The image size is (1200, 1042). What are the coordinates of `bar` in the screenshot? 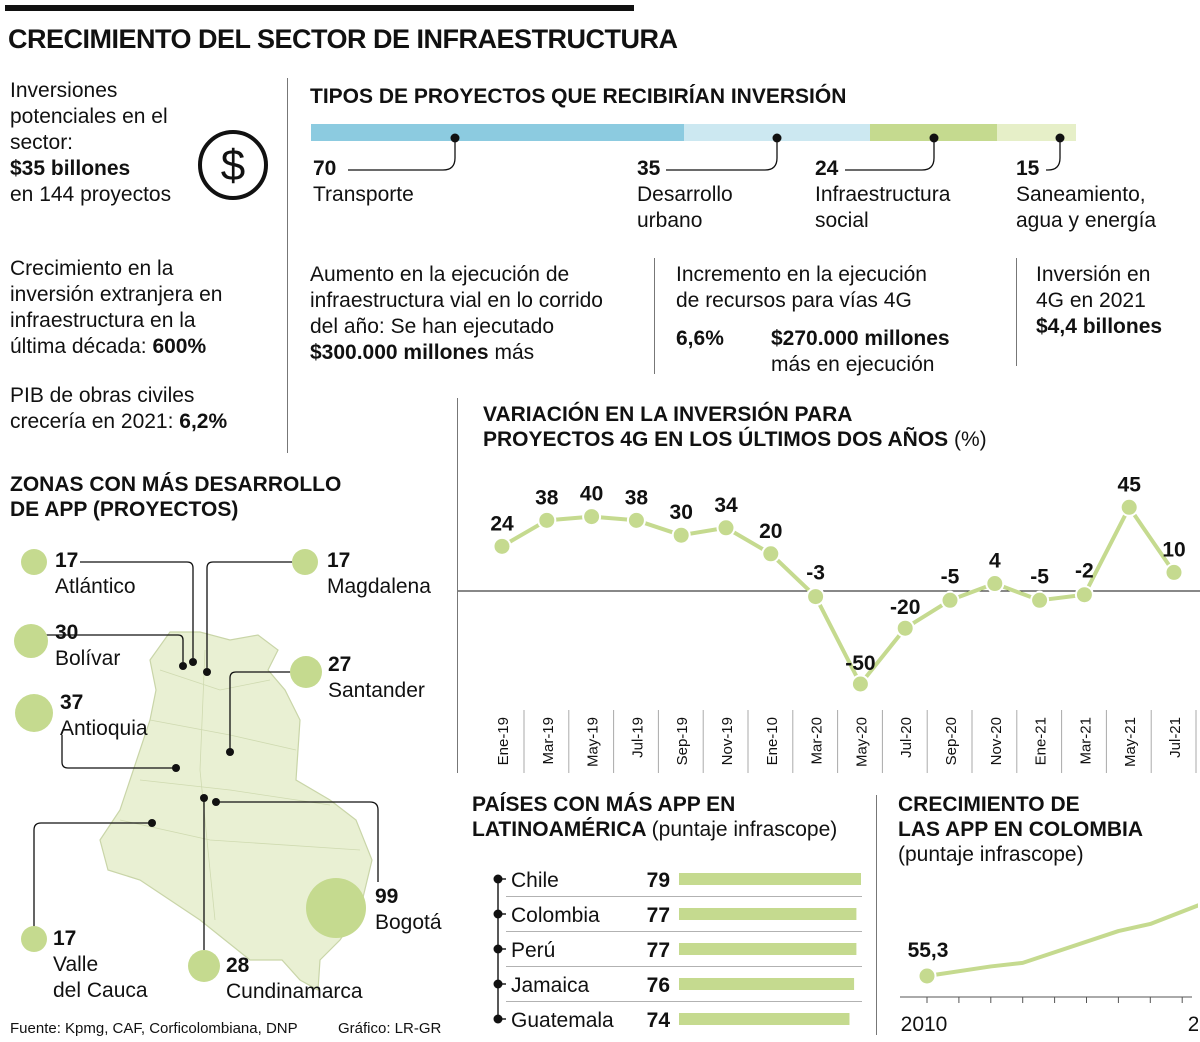 It's located at (768, 914).